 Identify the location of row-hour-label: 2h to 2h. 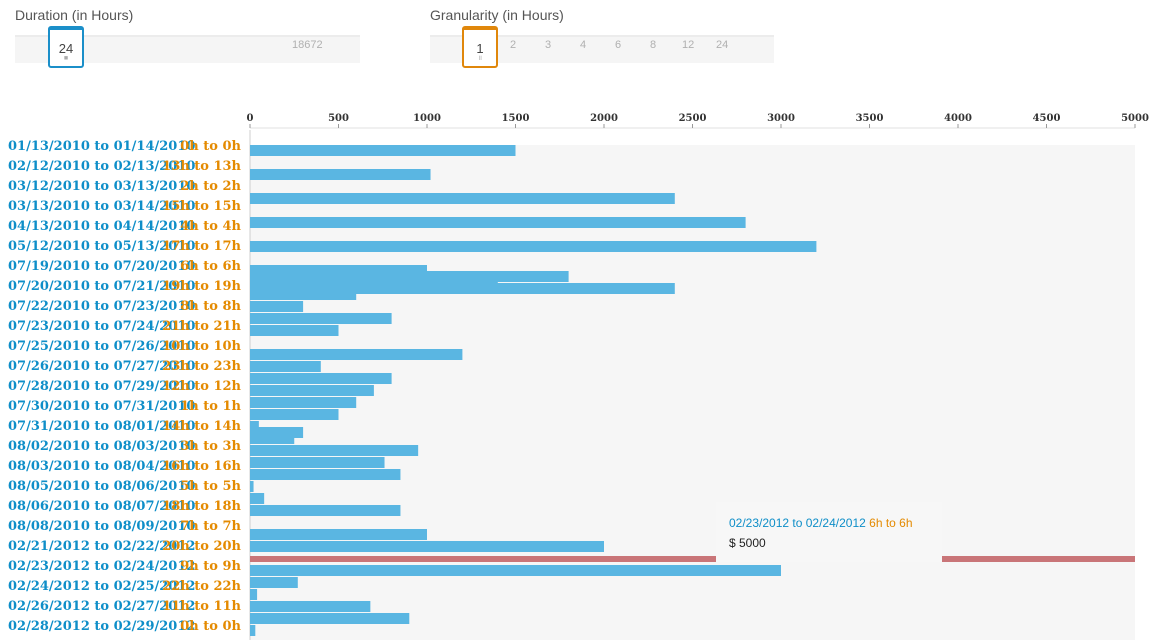
(210, 186).